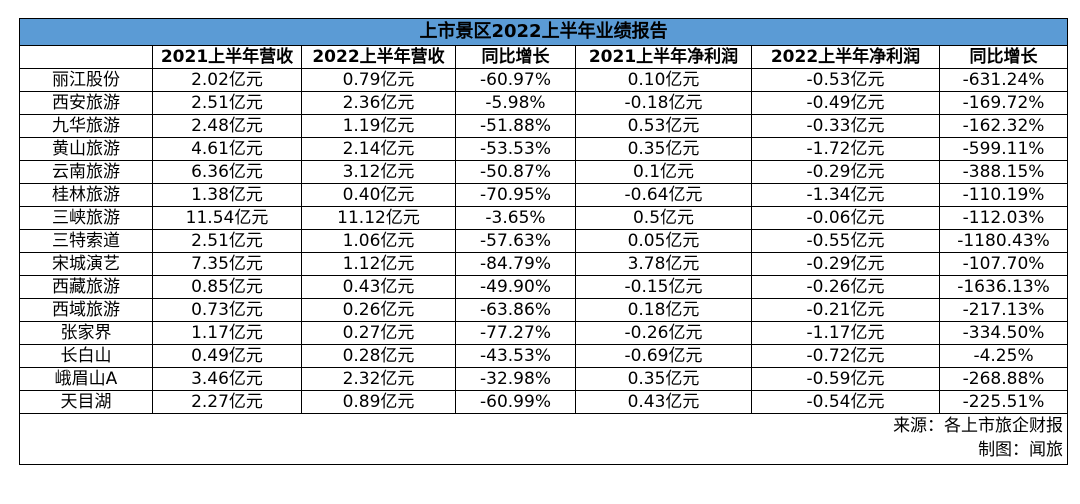 The width and height of the screenshot is (1080, 504). What do you see at coordinates (86, 287) in the screenshot?
I see `company-name-cell: 西藏旅游` at bounding box center [86, 287].